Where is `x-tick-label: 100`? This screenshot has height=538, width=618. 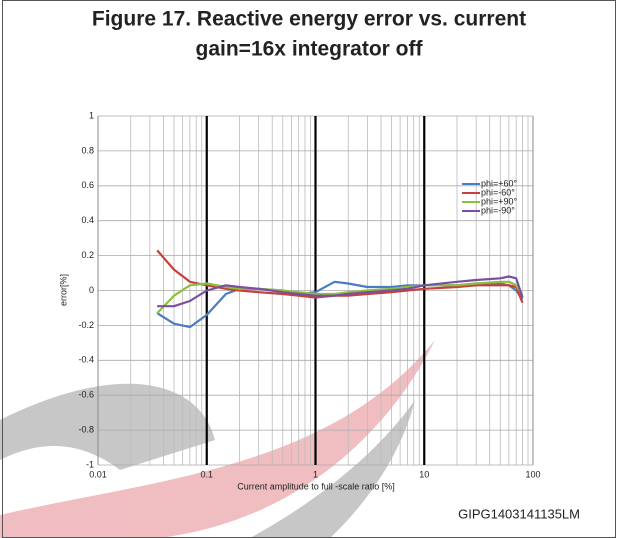
x-tick-label: 100 is located at coordinates (532, 474).